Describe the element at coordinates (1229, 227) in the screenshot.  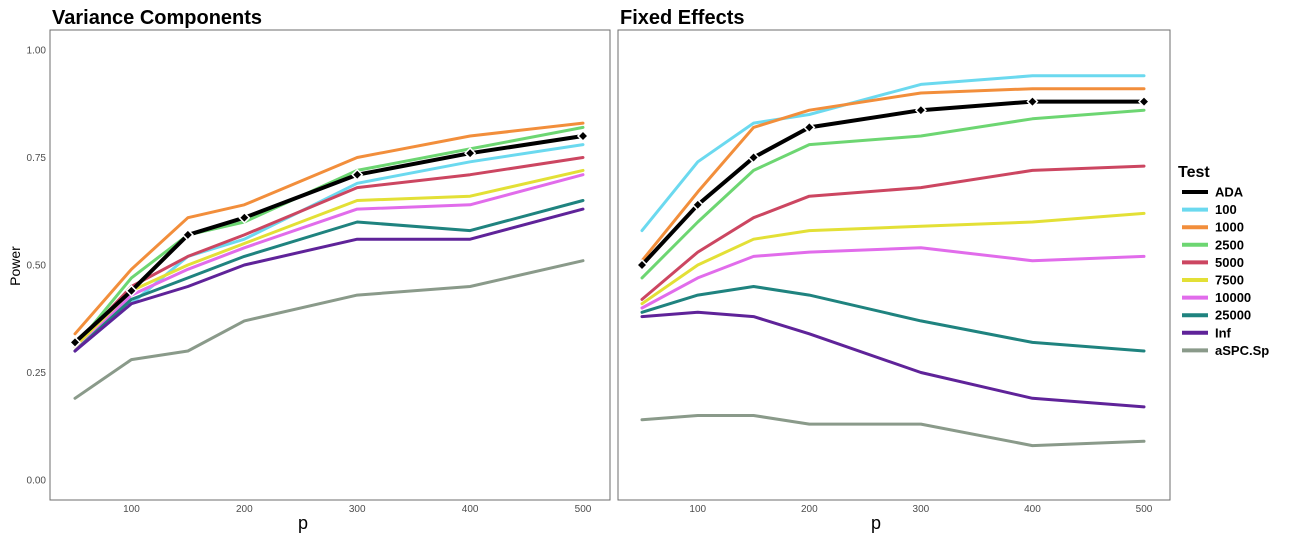
I see `legend-label: 1000` at that location.